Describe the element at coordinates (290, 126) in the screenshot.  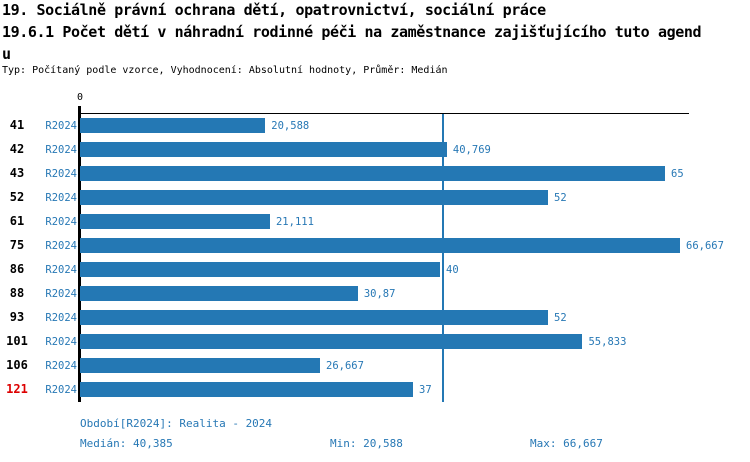
I see `bar-value-label: 20,588` at that location.